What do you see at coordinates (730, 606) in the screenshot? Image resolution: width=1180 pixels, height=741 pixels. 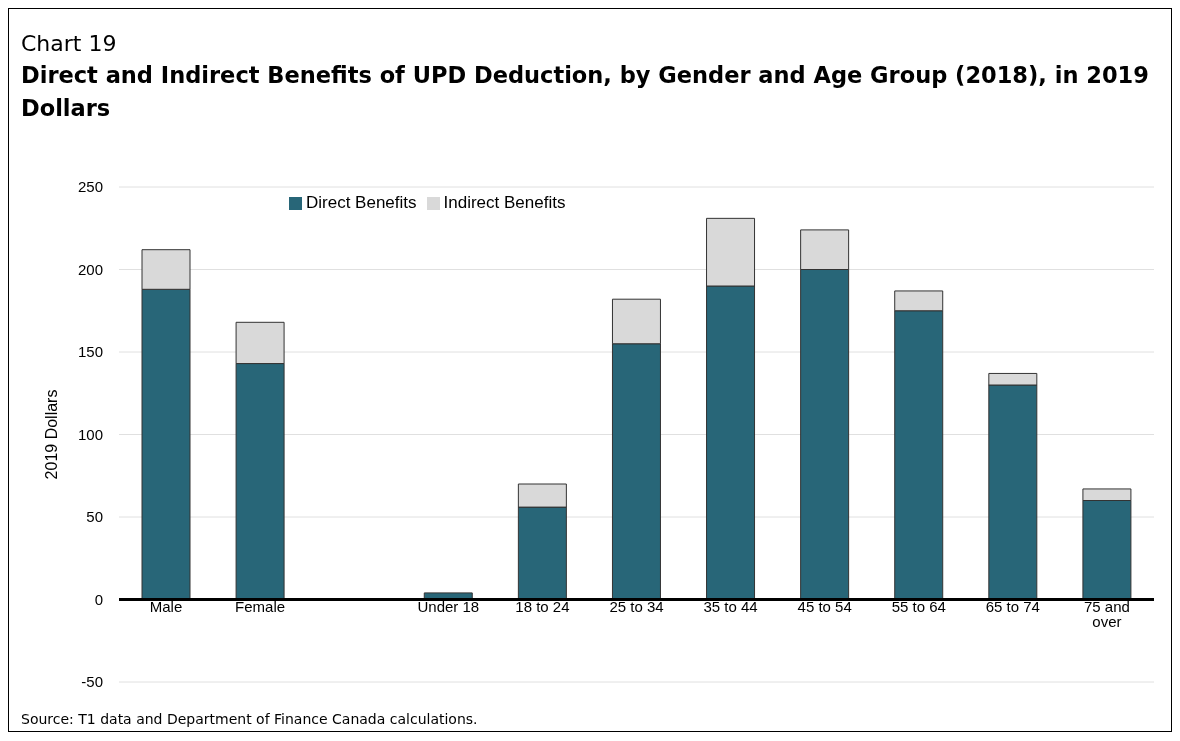 I see `x-tick-label: 35 to 44` at bounding box center [730, 606].